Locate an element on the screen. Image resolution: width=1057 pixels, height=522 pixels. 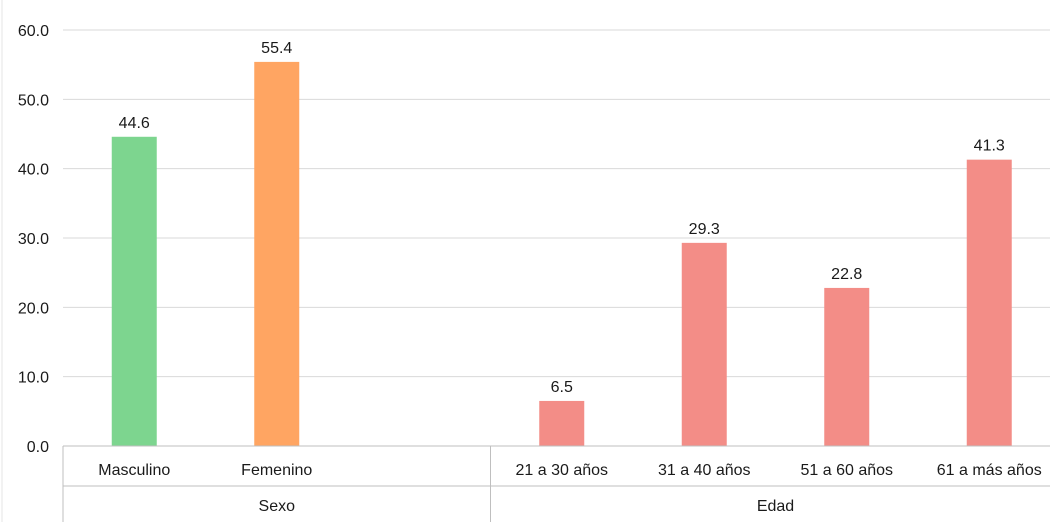
y-tick-label: 50.0 is located at coordinates (33, 100).